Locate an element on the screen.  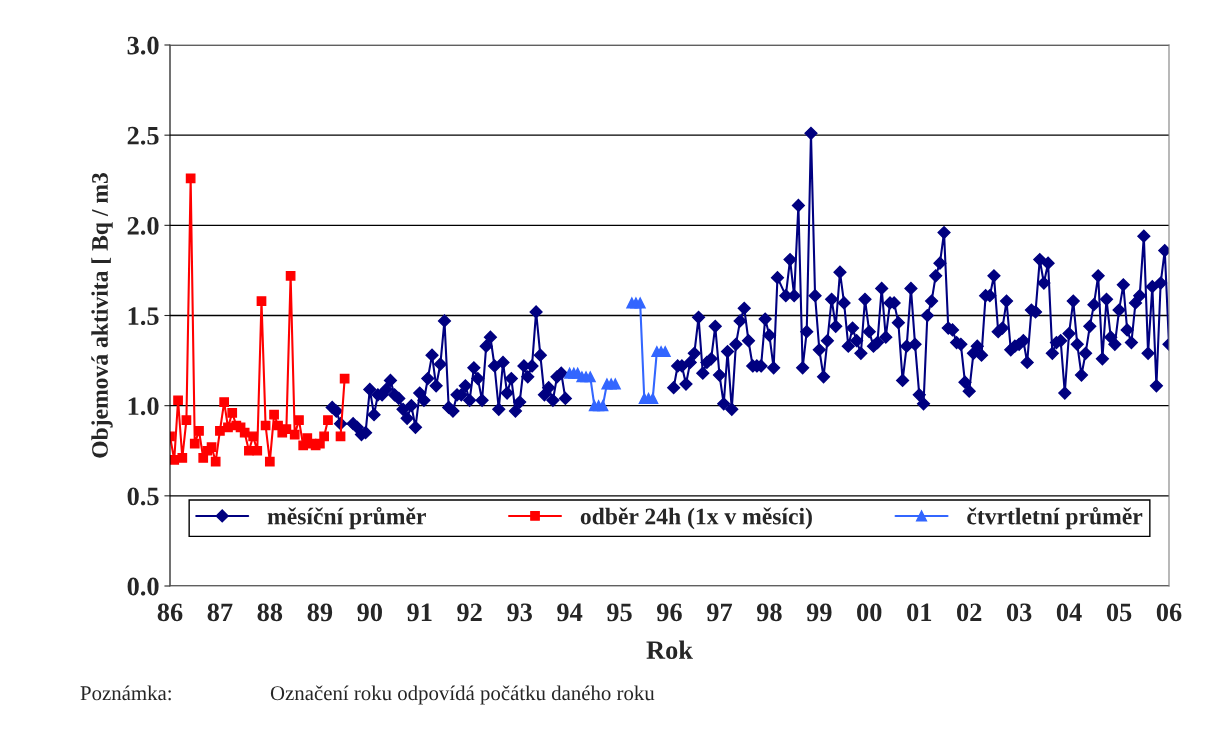
text: Poznámka: is located at coordinates (125, 693).